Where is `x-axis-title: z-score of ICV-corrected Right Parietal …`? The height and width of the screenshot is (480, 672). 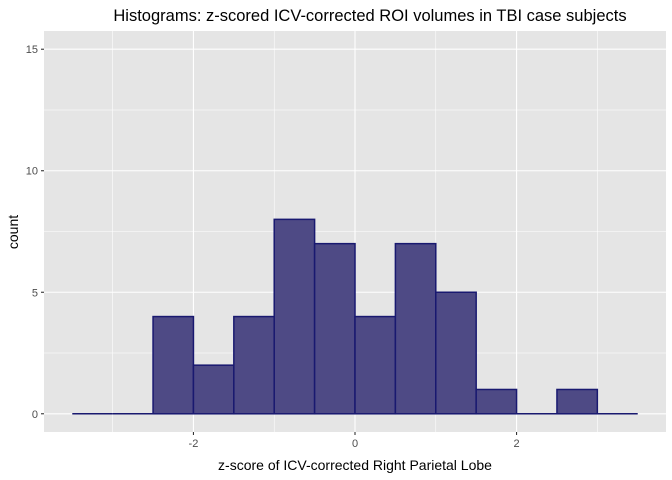 x-axis-title: z-score of ICV-corrected Right Parietal … is located at coordinates (355, 465).